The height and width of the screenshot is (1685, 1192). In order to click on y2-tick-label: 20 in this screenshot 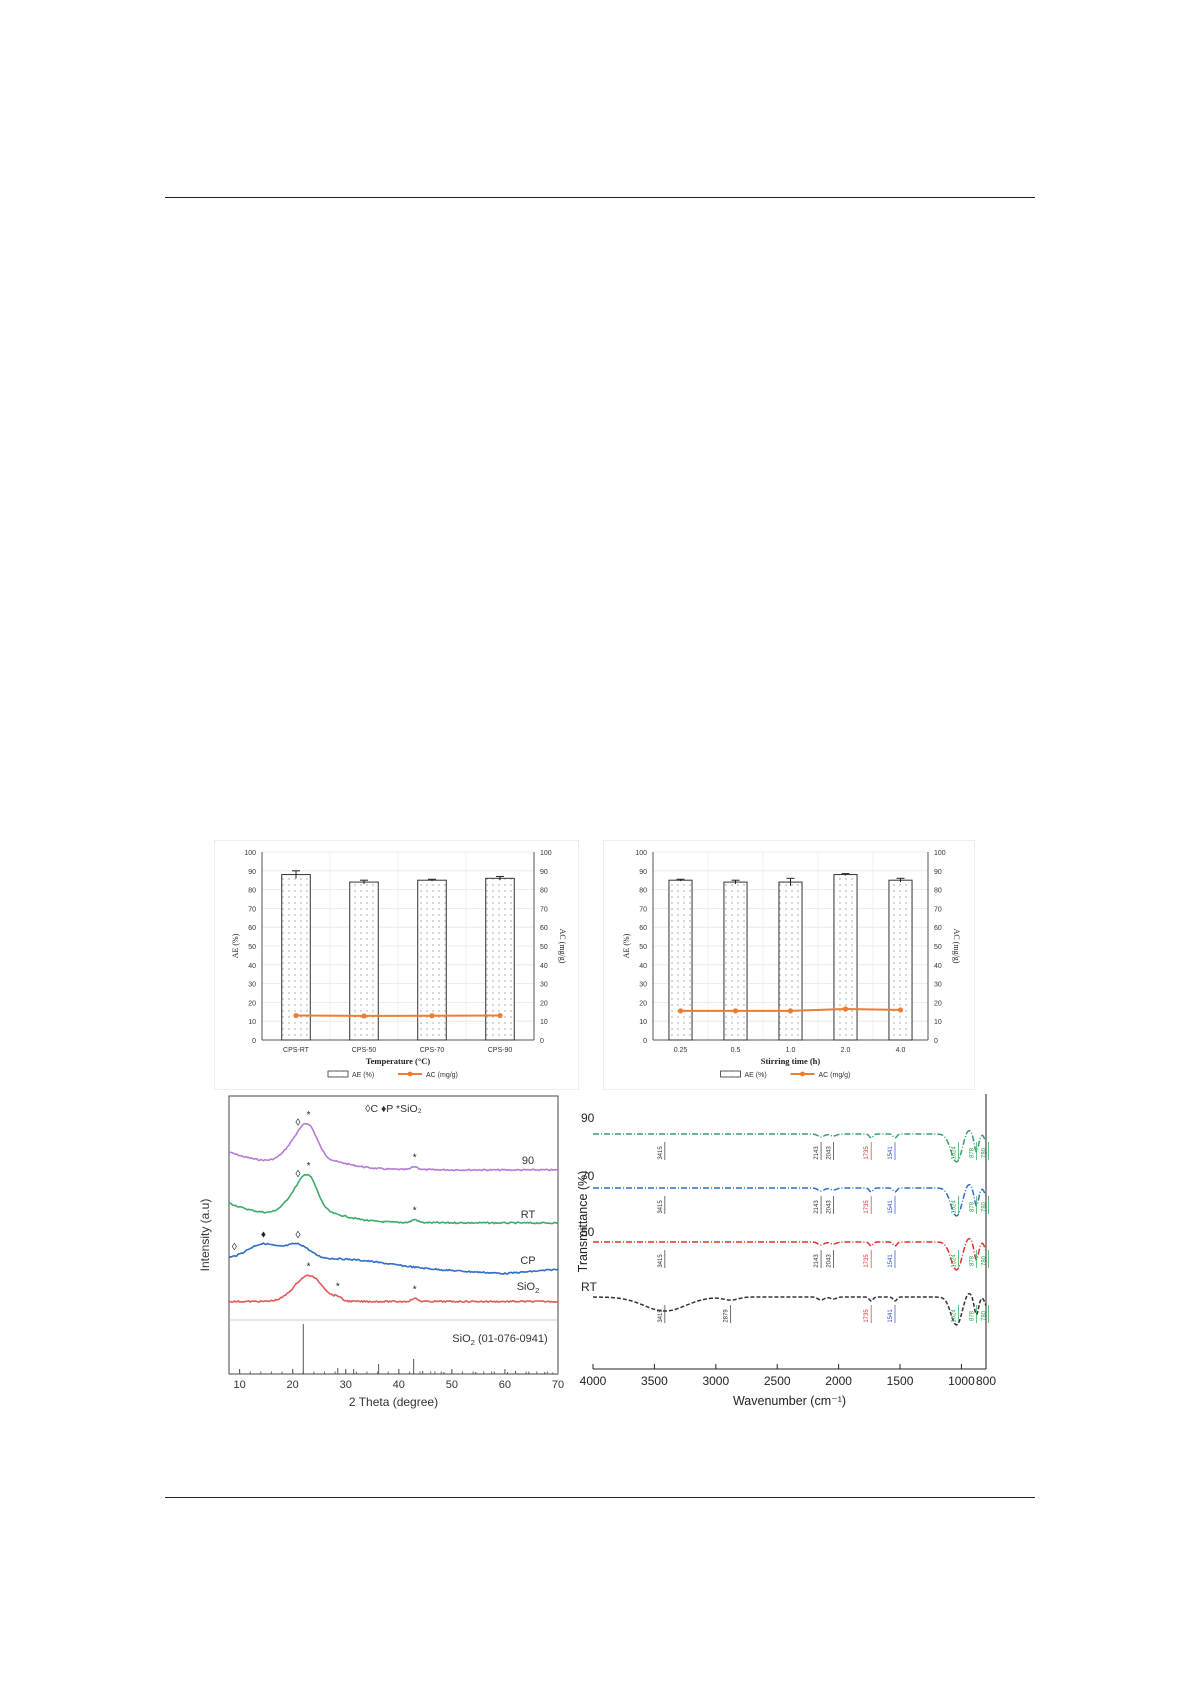, I will do `click(544, 1003)`.